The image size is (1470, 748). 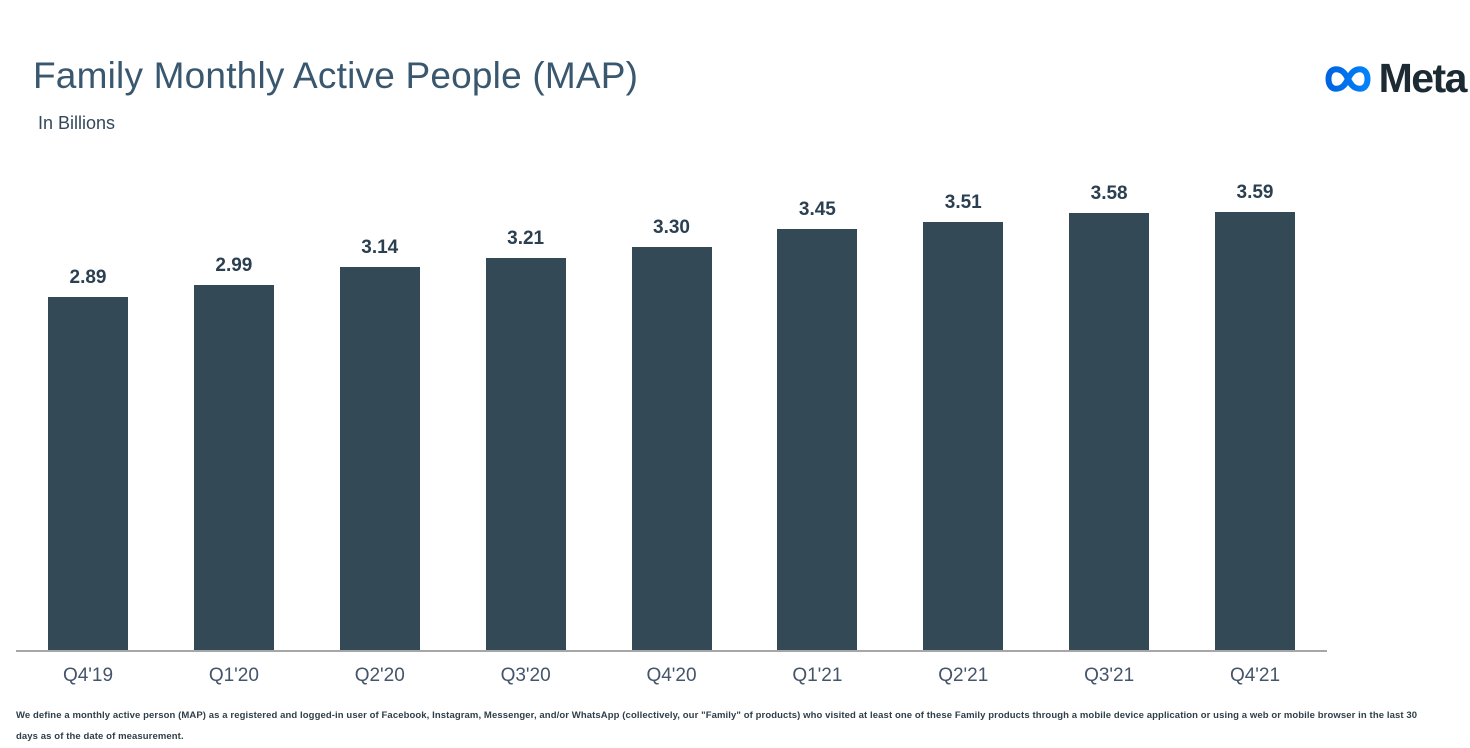 What do you see at coordinates (963, 675) in the screenshot?
I see `x-axis-label: Q2'21` at bounding box center [963, 675].